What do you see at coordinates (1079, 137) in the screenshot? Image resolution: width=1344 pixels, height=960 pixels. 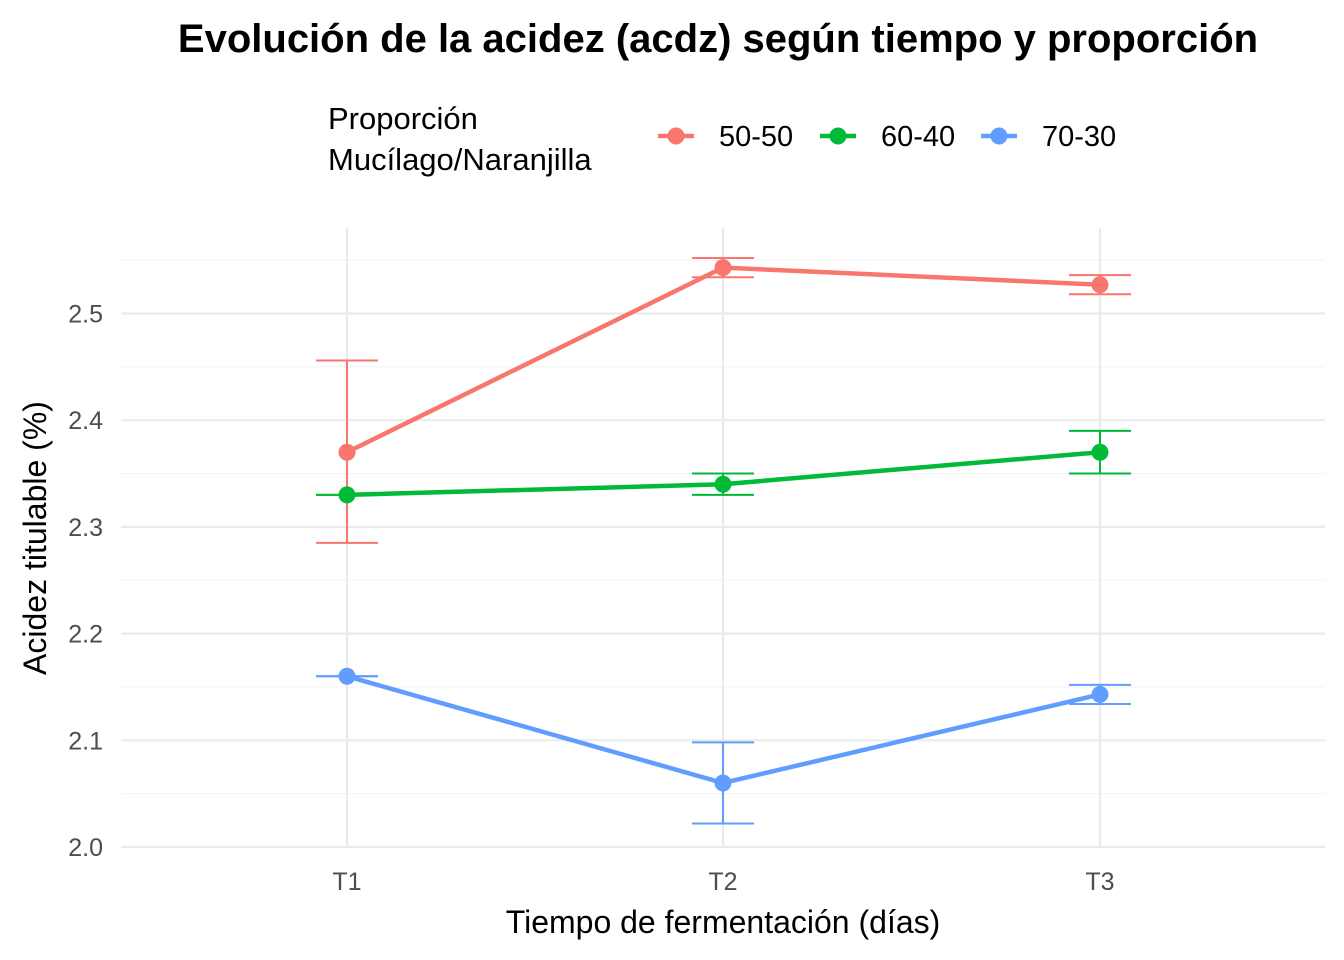 I see `legend-label: 70-30` at bounding box center [1079, 137].